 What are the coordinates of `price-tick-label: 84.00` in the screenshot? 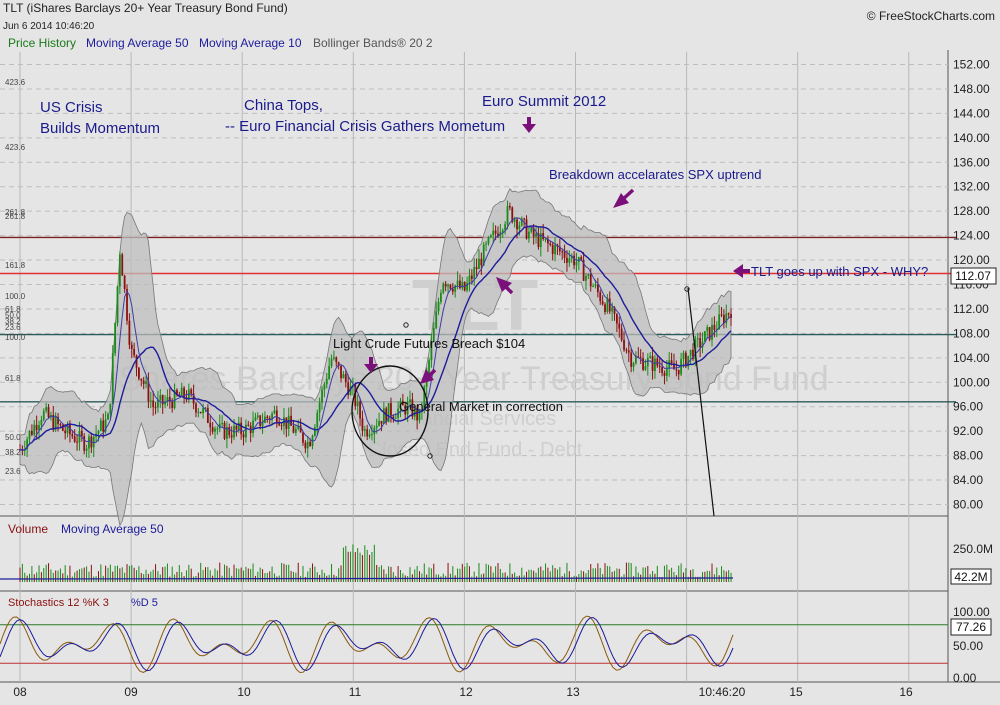 It's located at (968, 480).